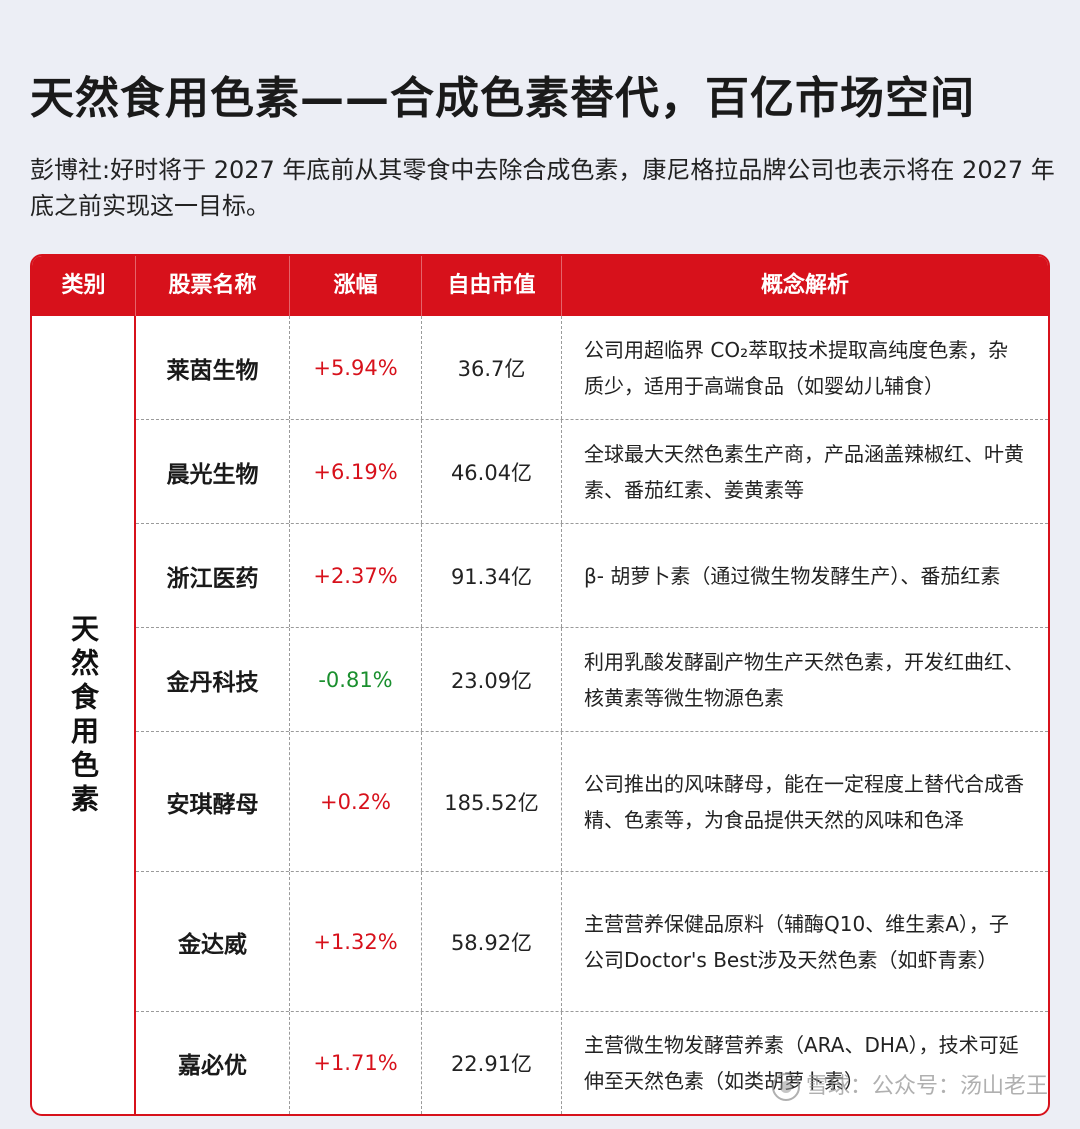 The image size is (1080, 1129). What do you see at coordinates (492, 575) in the screenshot?
I see `market-cap-value: 91.34亿` at bounding box center [492, 575].